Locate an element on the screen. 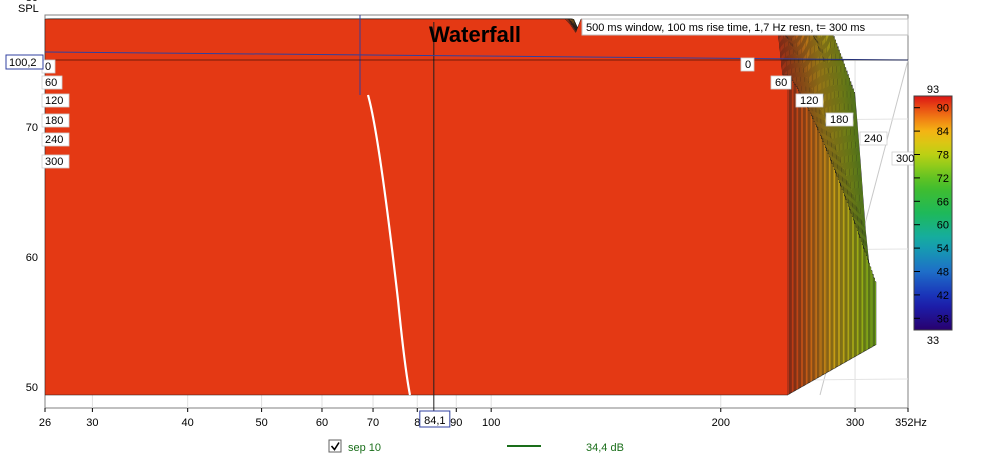  time-tick-left-label: 60 is located at coordinates (51, 83).